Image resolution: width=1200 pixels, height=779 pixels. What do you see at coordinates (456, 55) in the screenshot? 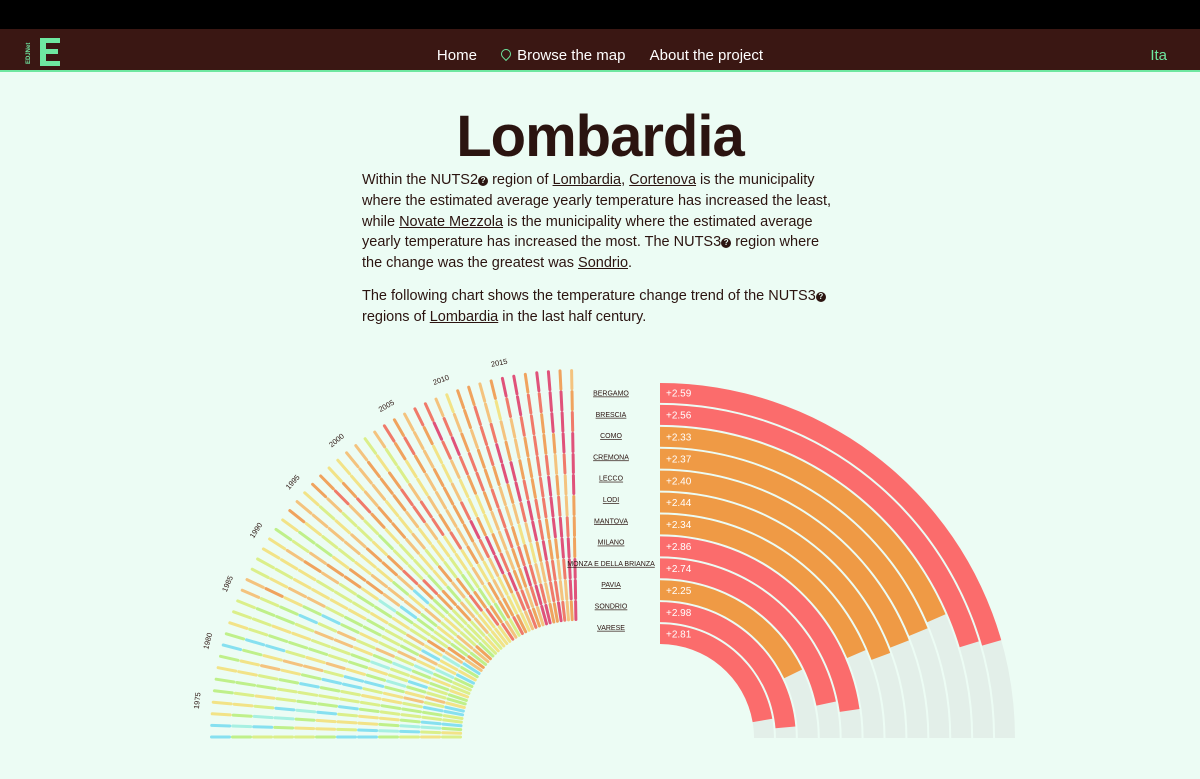
I see `nav-home: Home` at bounding box center [456, 55].